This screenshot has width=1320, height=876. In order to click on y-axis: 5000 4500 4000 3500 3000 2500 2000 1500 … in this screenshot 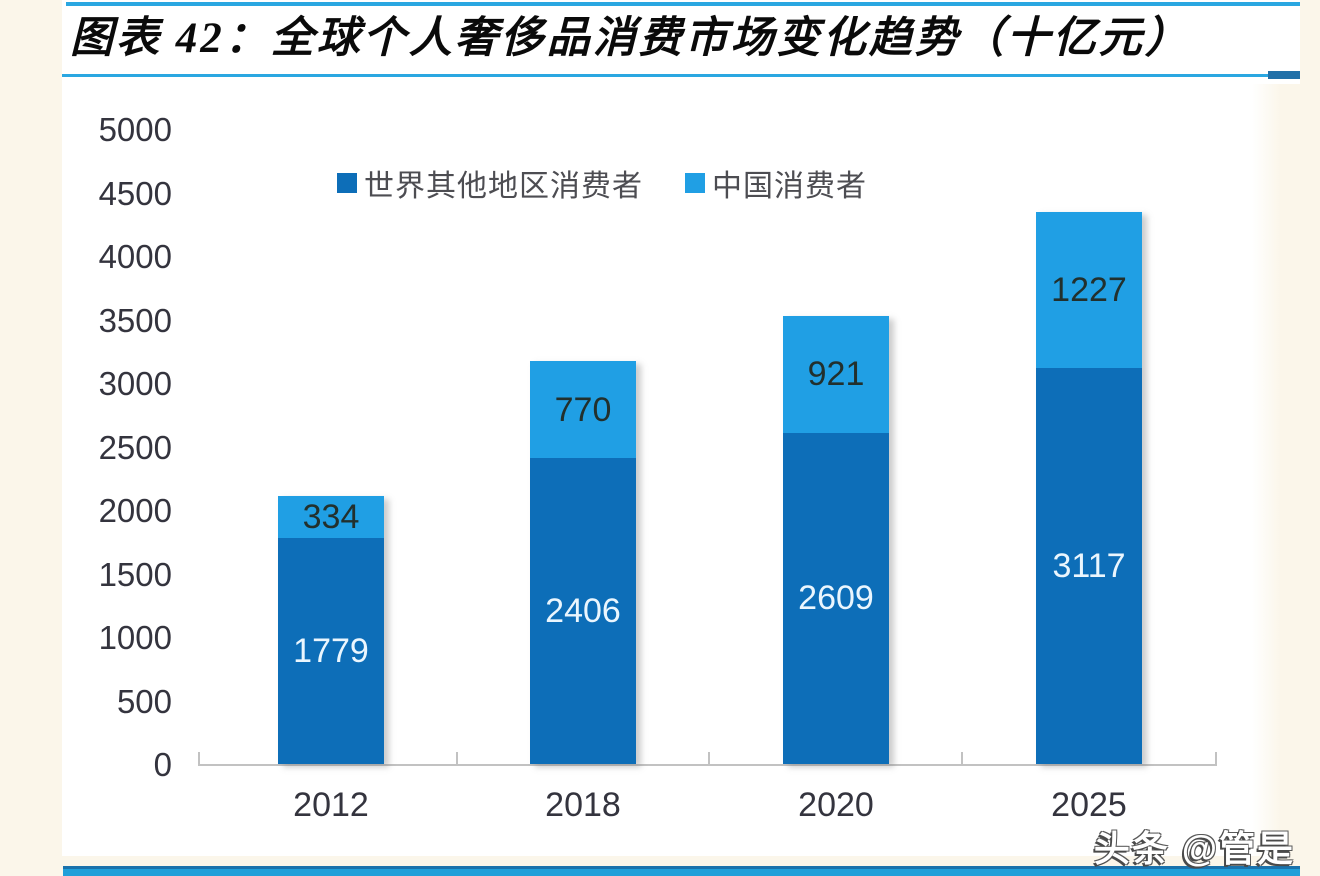, I will do `click(126, 447)`.